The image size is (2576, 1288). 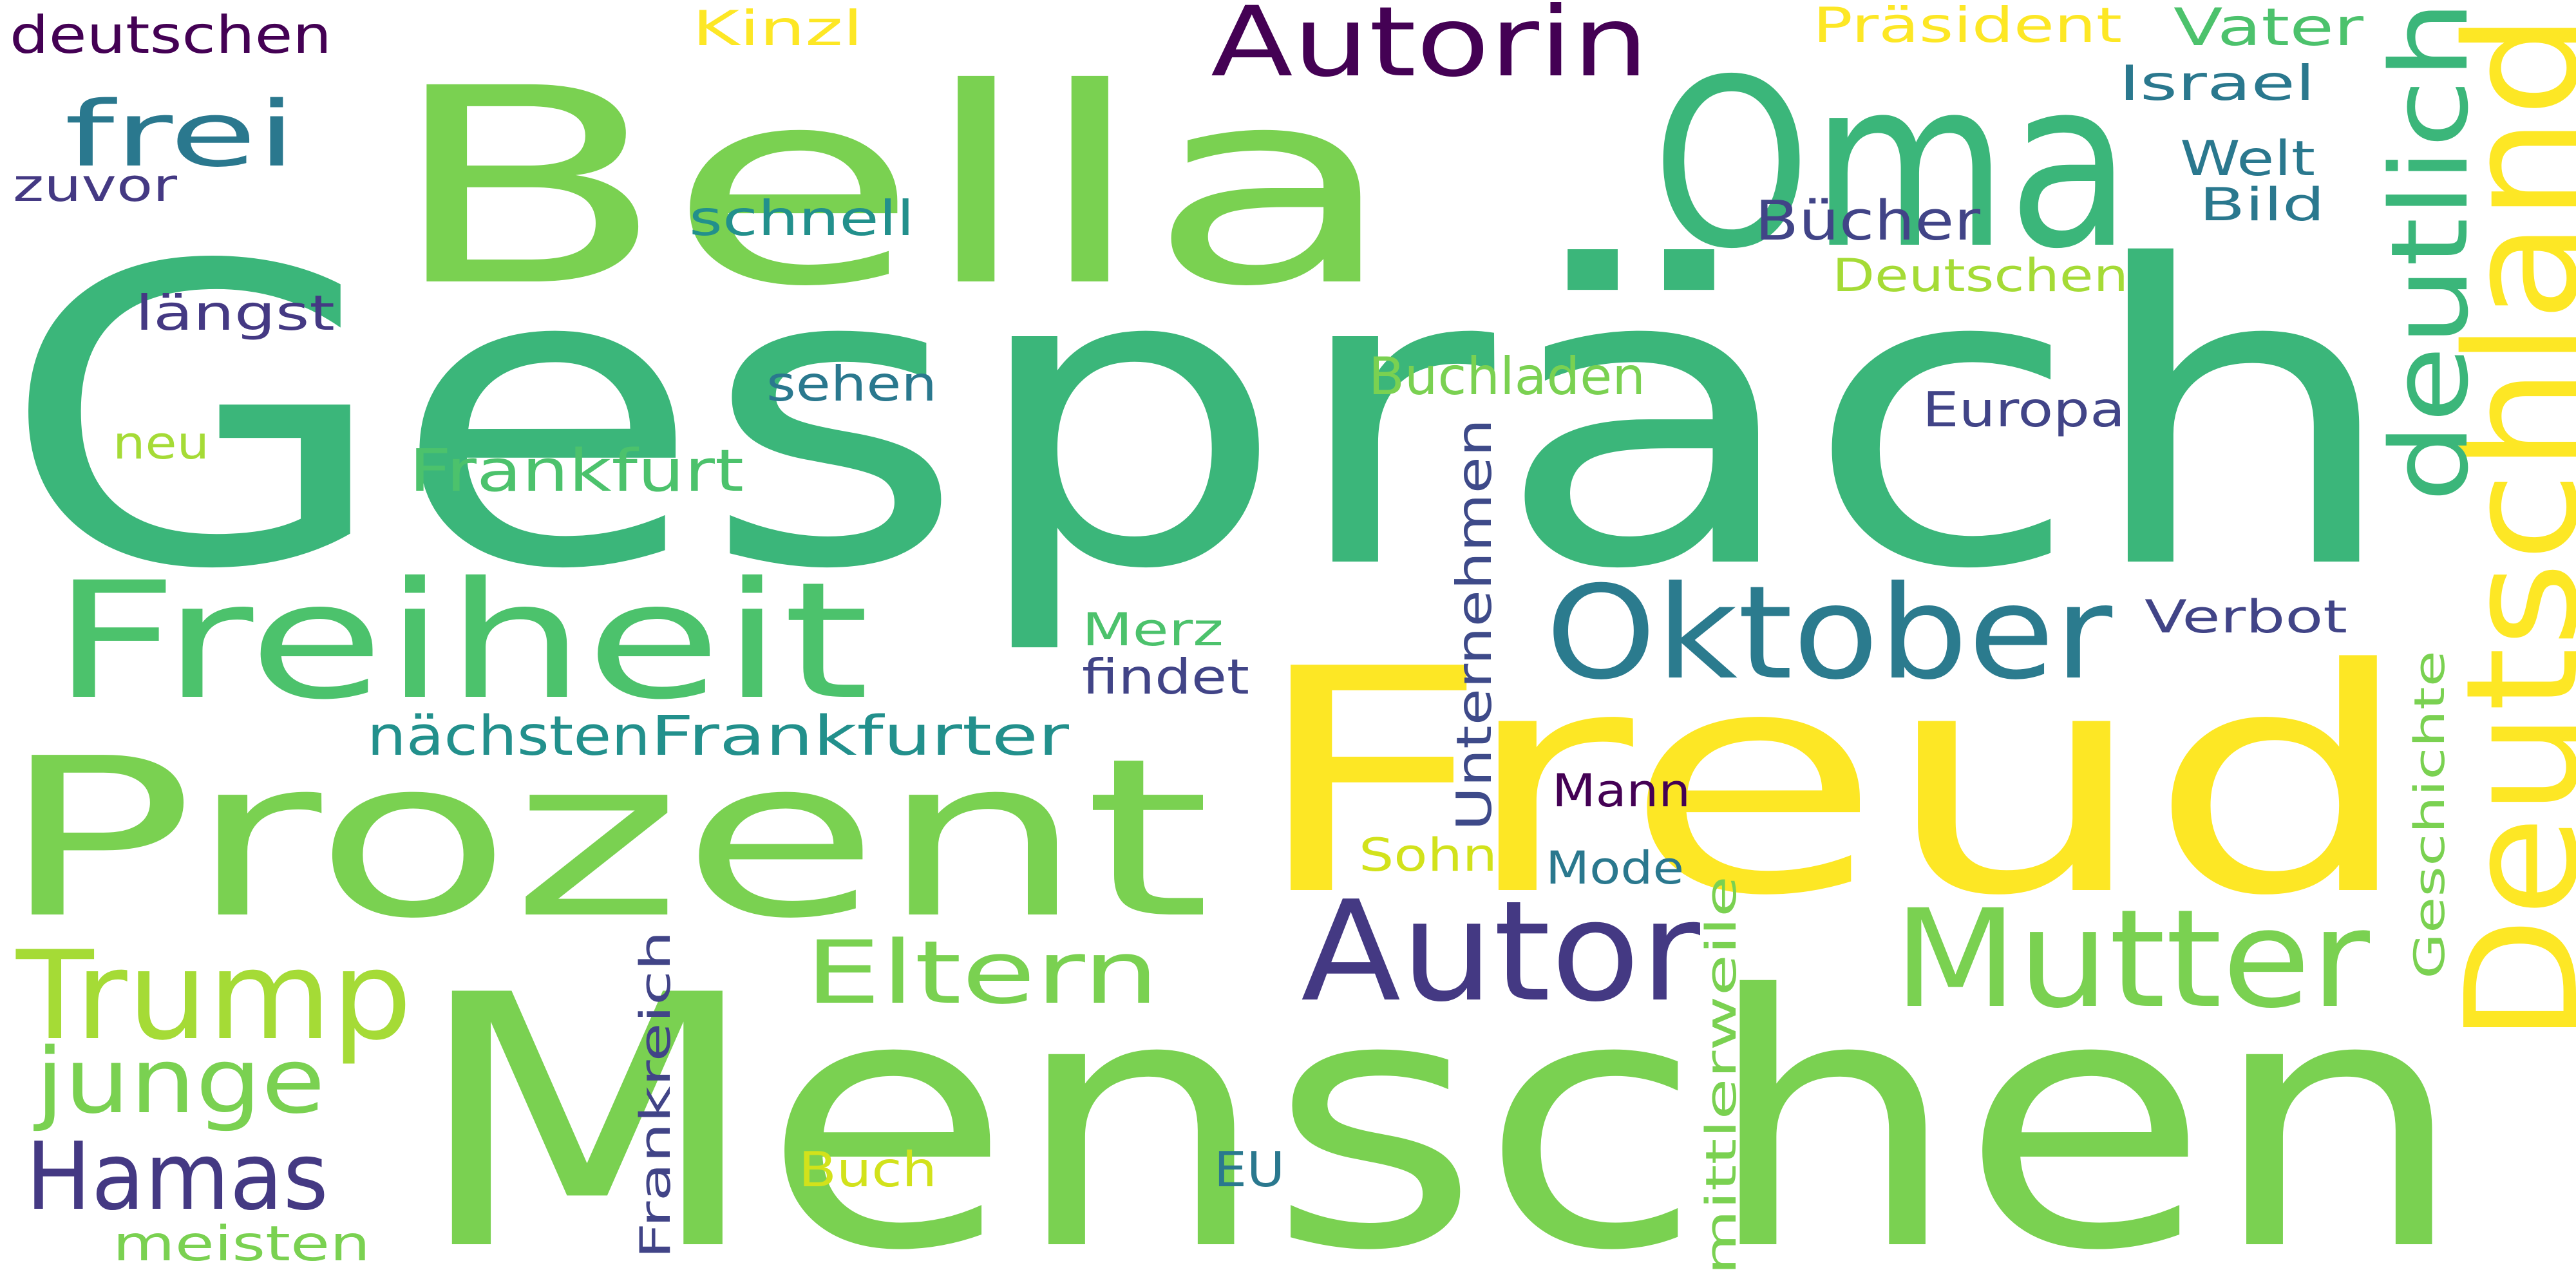 What do you see at coordinates (1867, 221) in the screenshot?
I see `word-buecher: Bücher` at bounding box center [1867, 221].